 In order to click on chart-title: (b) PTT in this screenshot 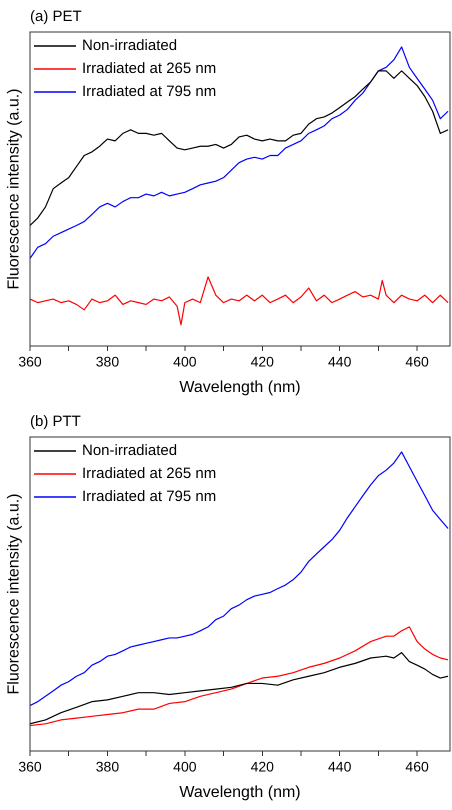, I will do `click(55, 421)`.